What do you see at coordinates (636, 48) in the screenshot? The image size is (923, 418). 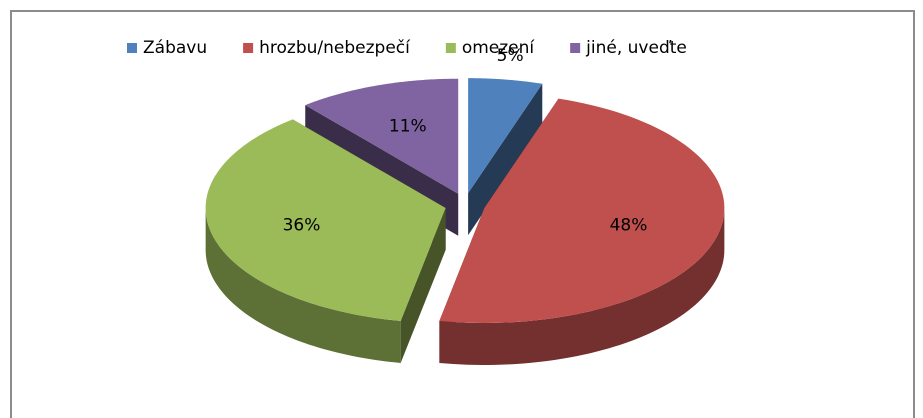 I see `legend-label: jiné, uveďte` at bounding box center [636, 48].